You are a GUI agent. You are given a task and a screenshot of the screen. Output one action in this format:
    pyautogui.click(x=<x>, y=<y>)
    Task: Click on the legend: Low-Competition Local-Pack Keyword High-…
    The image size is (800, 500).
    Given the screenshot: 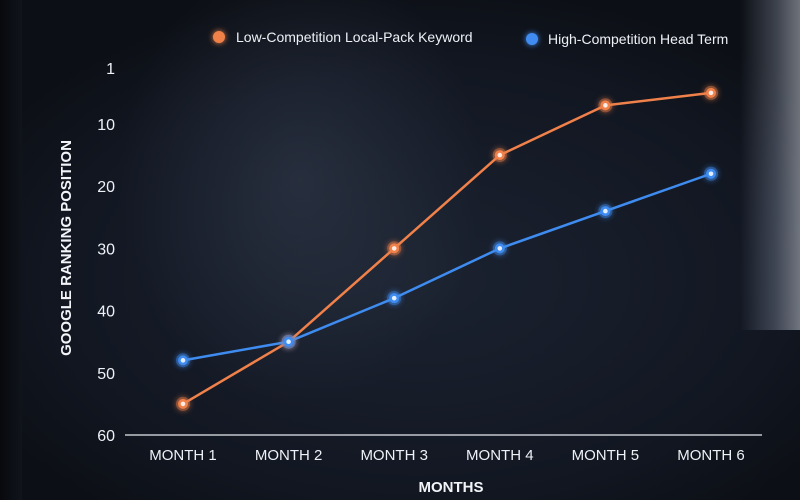 What is the action you would take?
    pyautogui.click(x=470, y=38)
    